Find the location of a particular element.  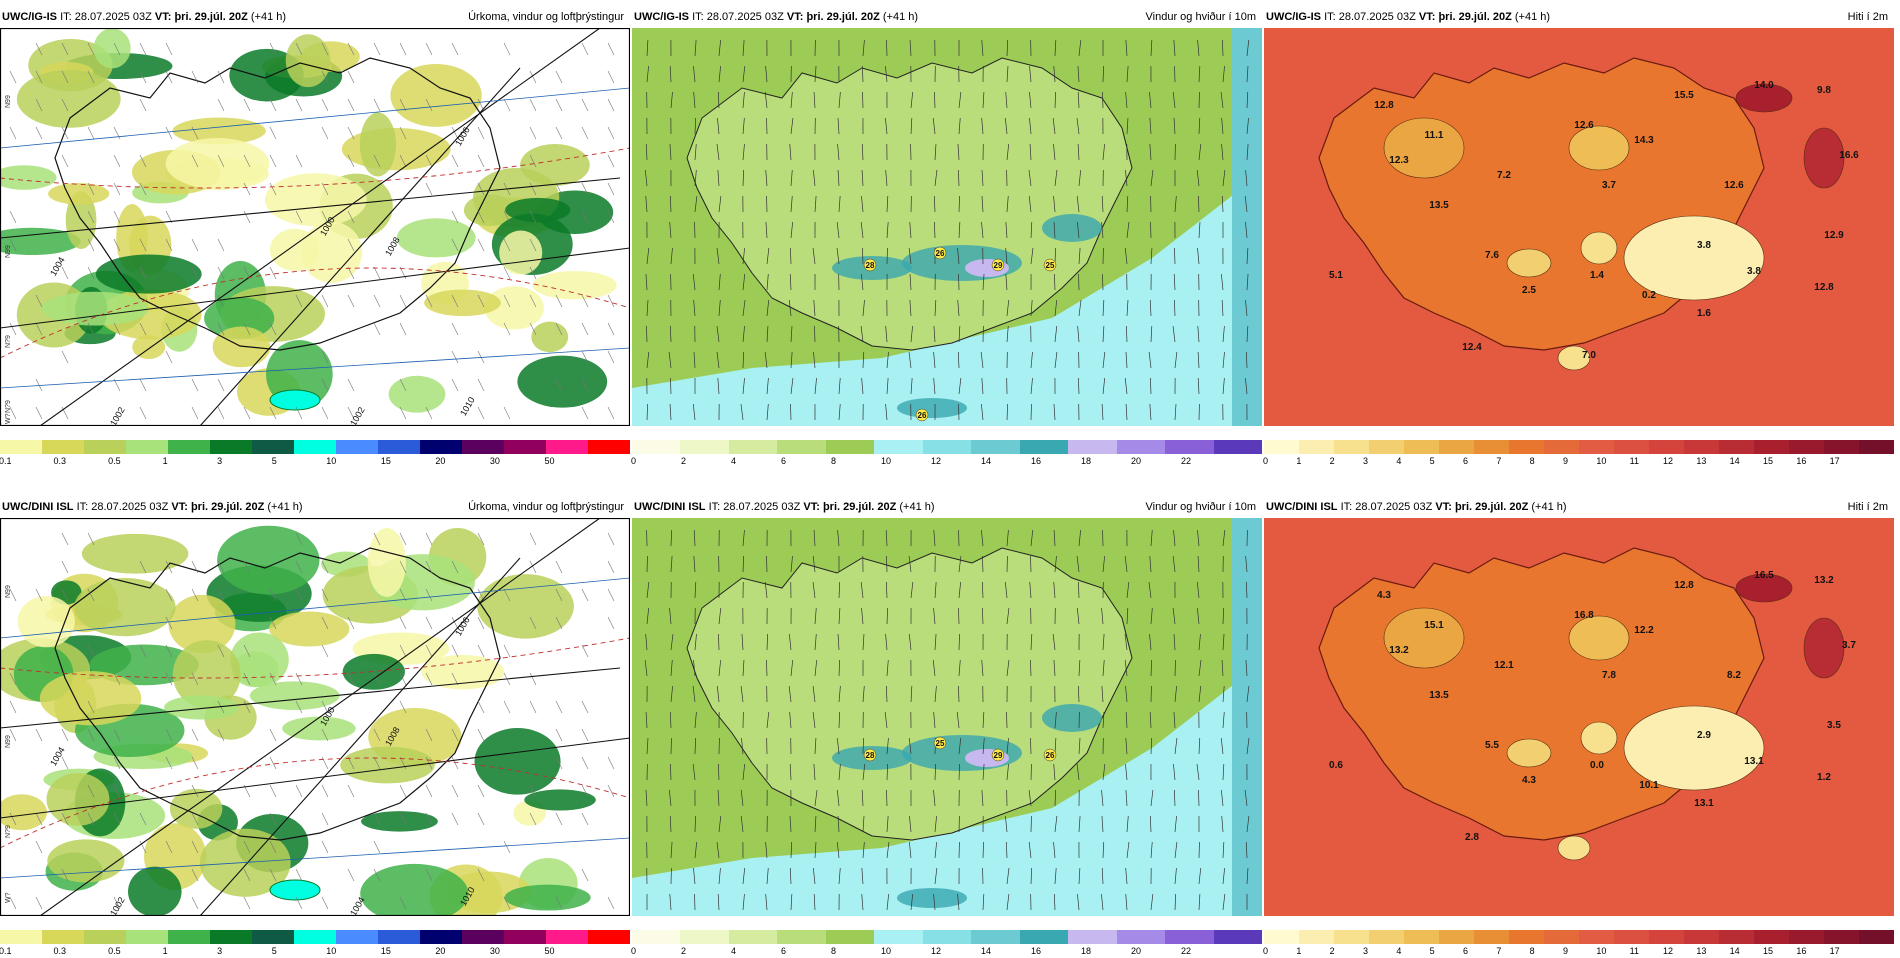

color-scale-tick: 4 is located at coordinates (733, 461).